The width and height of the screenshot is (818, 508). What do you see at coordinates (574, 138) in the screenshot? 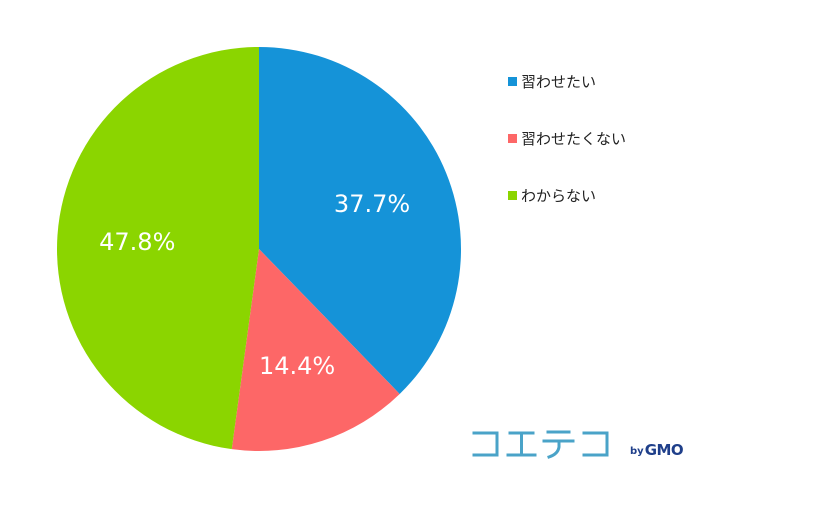
I see `legend-label: 習わせたくない` at bounding box center [574, 138].